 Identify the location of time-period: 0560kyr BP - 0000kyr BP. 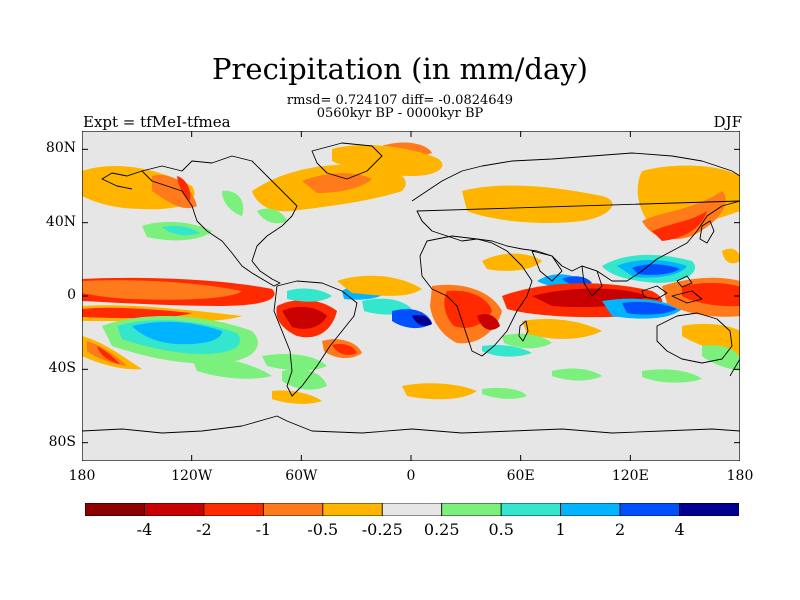
(400, 113).